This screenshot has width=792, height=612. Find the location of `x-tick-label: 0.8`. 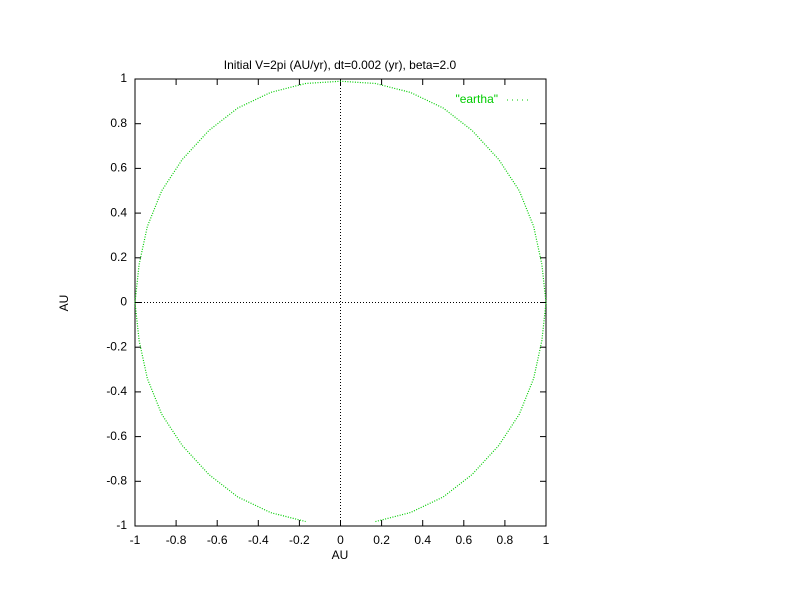

x-tick-label: 0.8 is located at coordinates (505, 540).